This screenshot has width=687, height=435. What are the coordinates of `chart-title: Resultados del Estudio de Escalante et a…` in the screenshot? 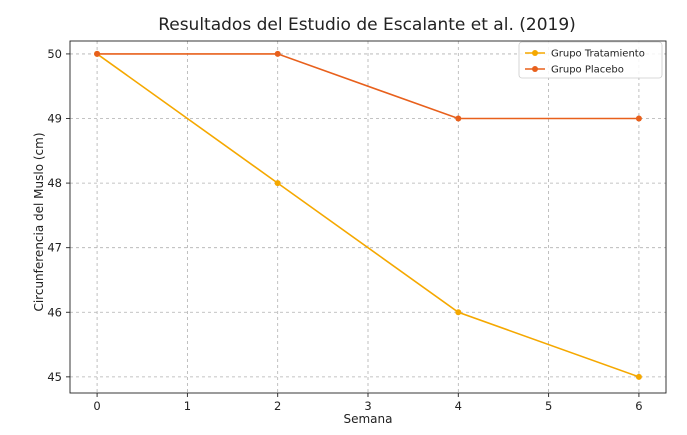 It's located at (367, 25).